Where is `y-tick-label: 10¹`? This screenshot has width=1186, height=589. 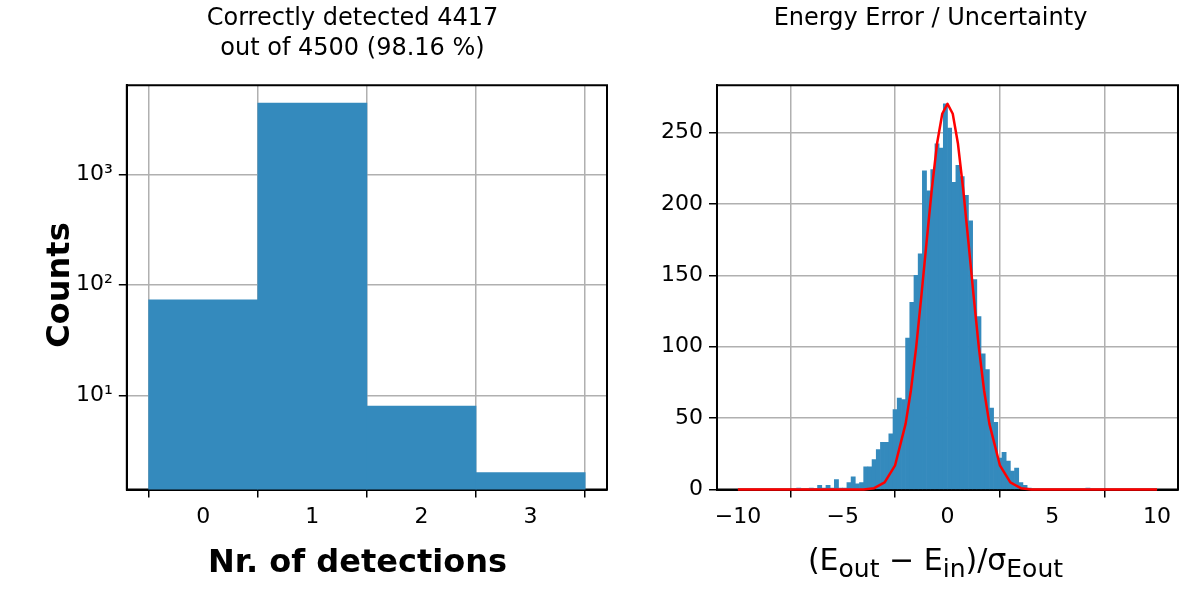 y-tick-label: 10¹ is located at coordinates (94, 393).